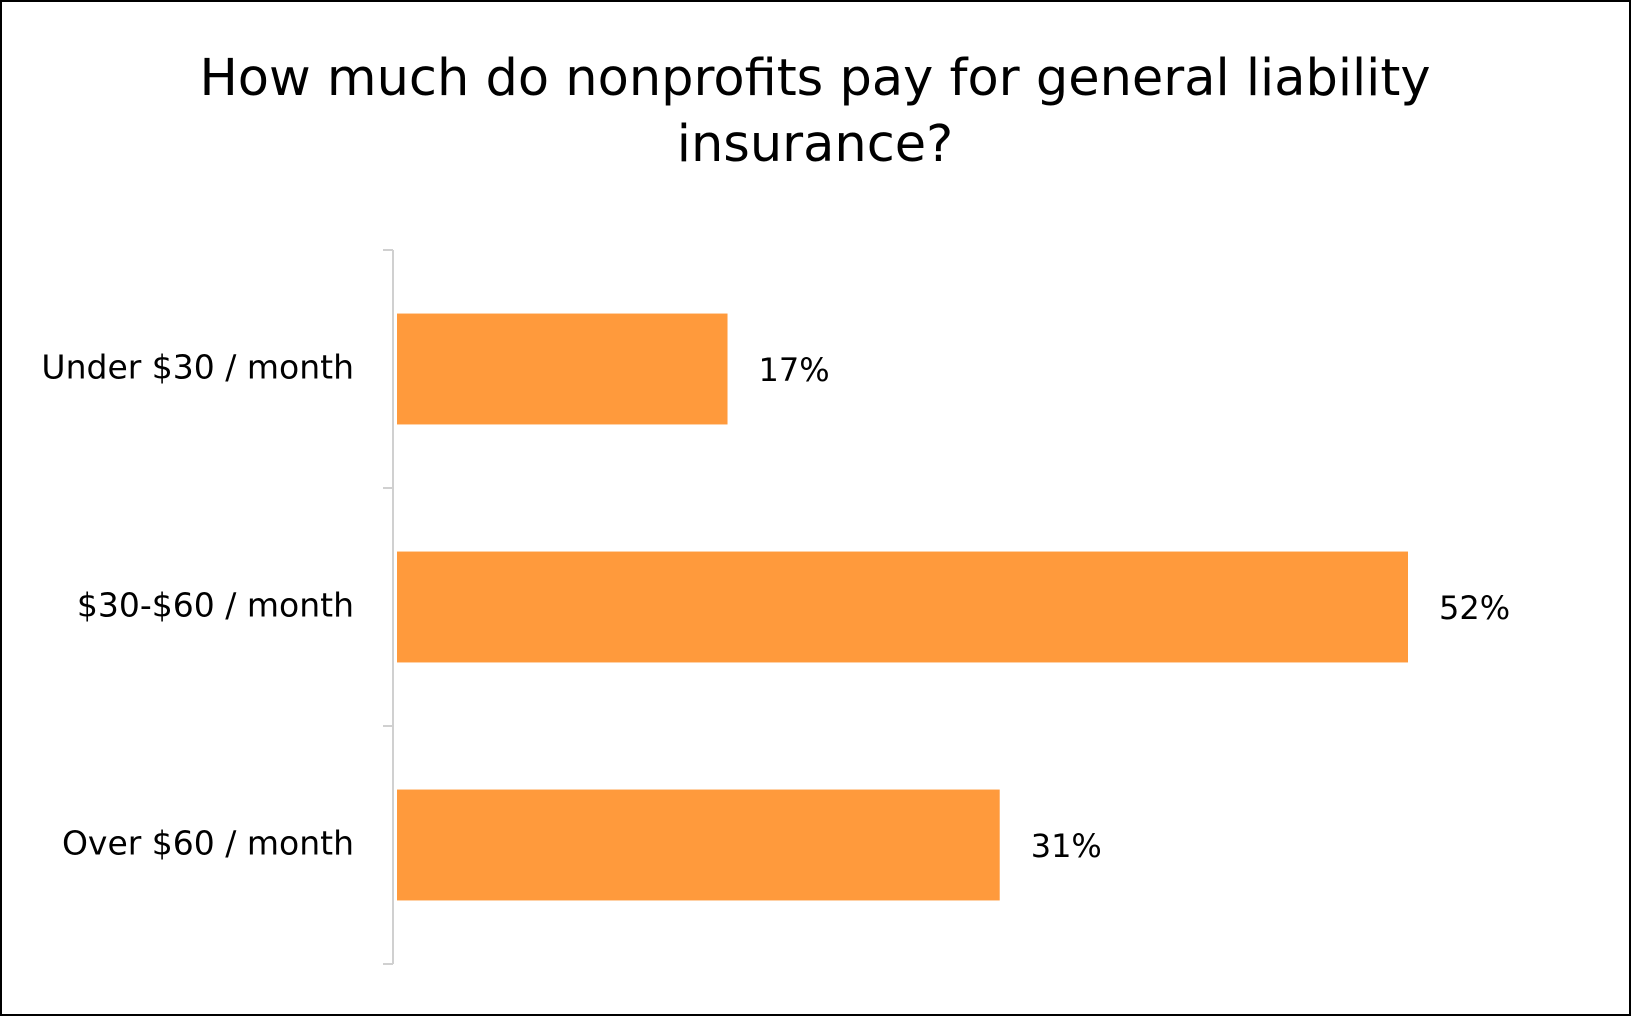 The height and width of the screenshot is (1016, 1631). What do you see at coordinates (1066, 846) in the screenshot?
I see `data-label: 31%` at bounding box center [1066, 846].